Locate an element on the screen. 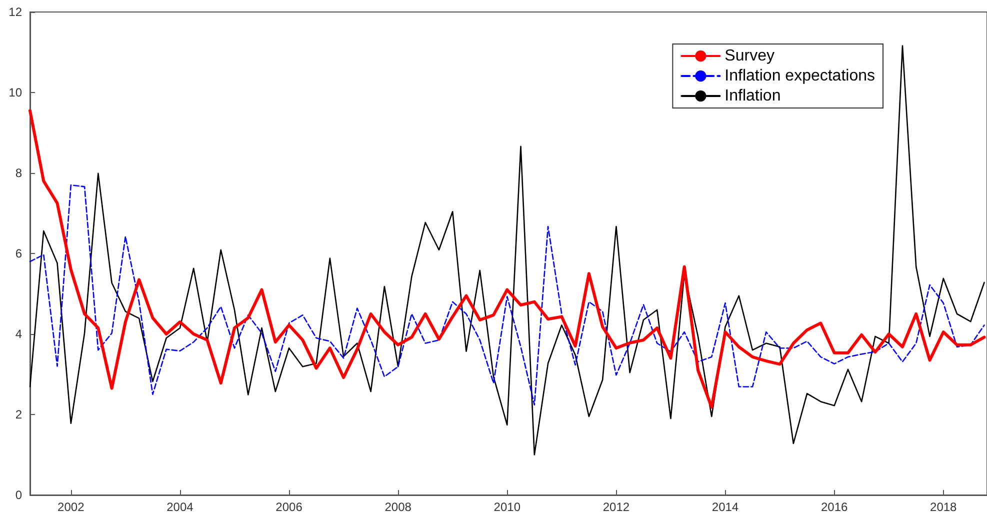  y-tick-label: 8 is located at coordinates (18, 173).